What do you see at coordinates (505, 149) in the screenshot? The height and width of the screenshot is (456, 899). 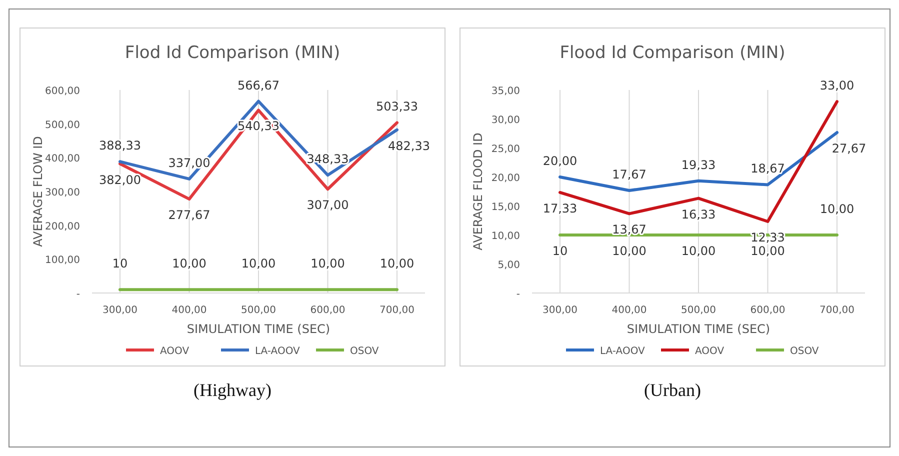 I see `y-tick-label: 25,00` at bounding box center [505, 149].